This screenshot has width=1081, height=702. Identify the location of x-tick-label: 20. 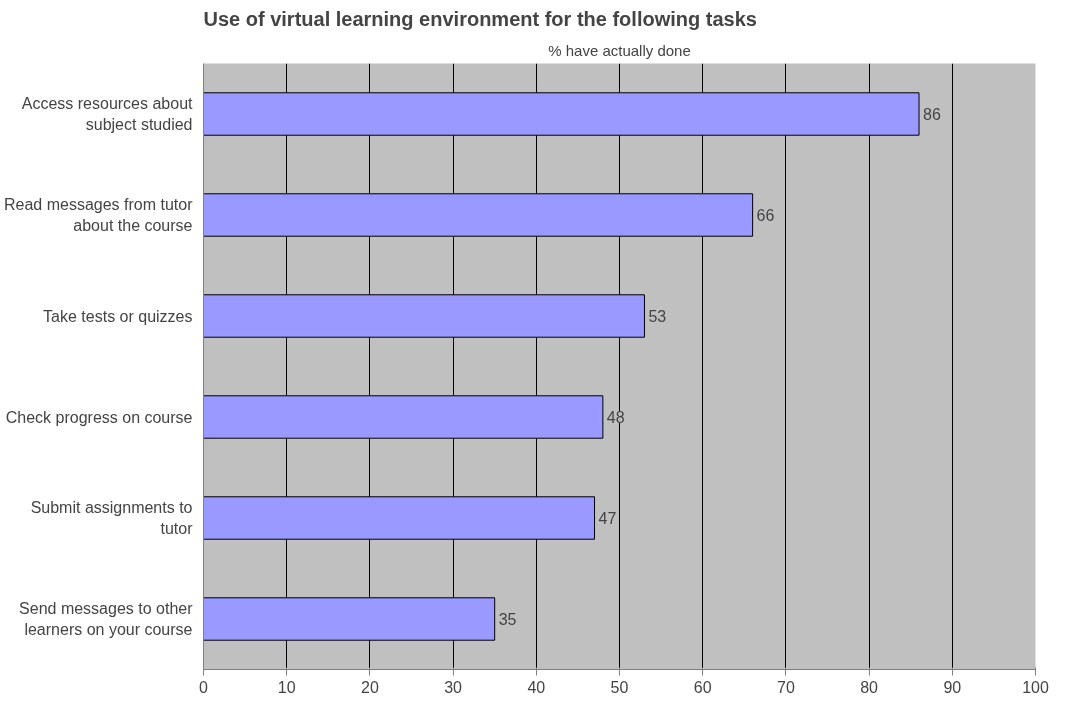
(370, 687).